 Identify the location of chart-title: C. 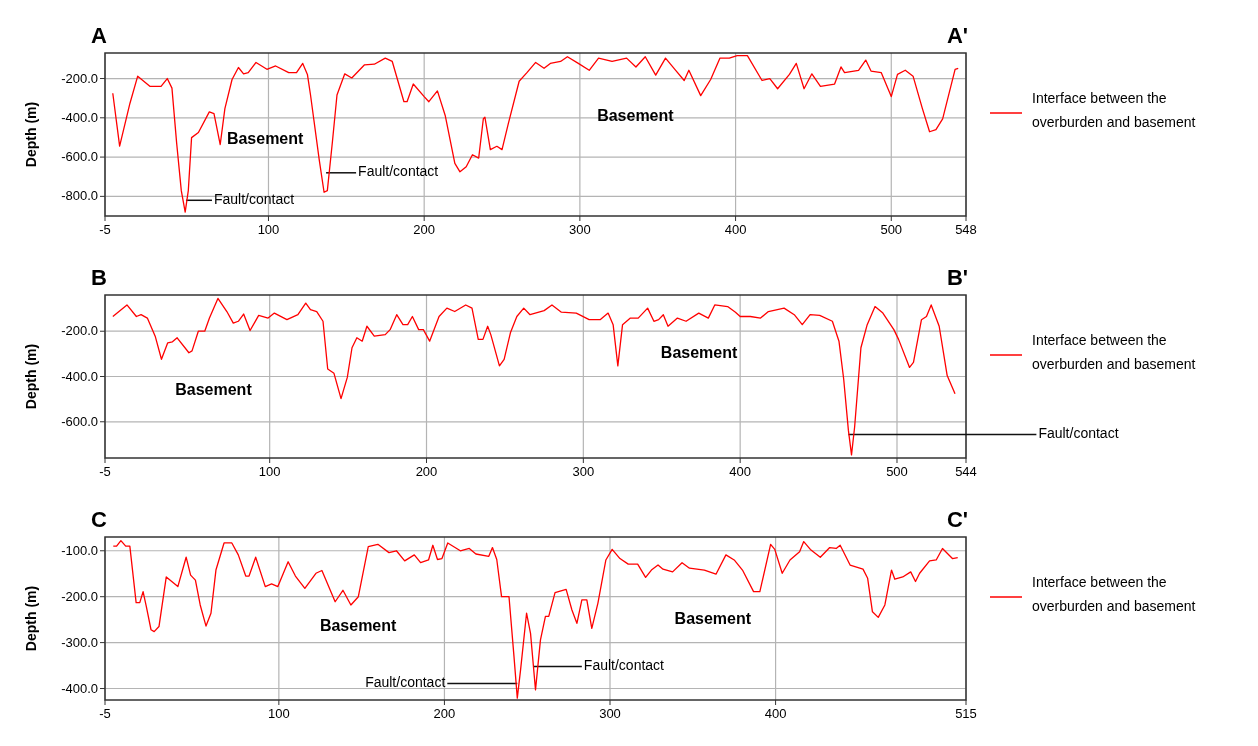
(99, 519).